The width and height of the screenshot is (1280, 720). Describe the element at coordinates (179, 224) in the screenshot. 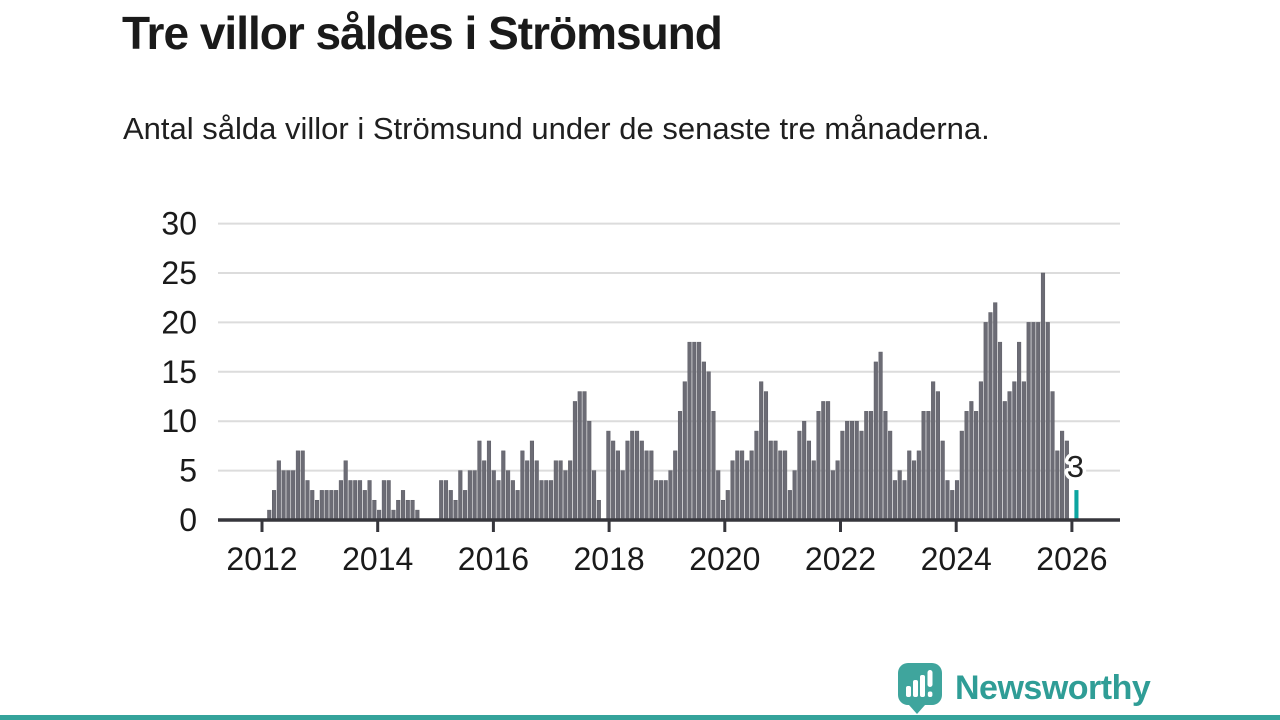

I see `y-tick-label: 30` at that location.